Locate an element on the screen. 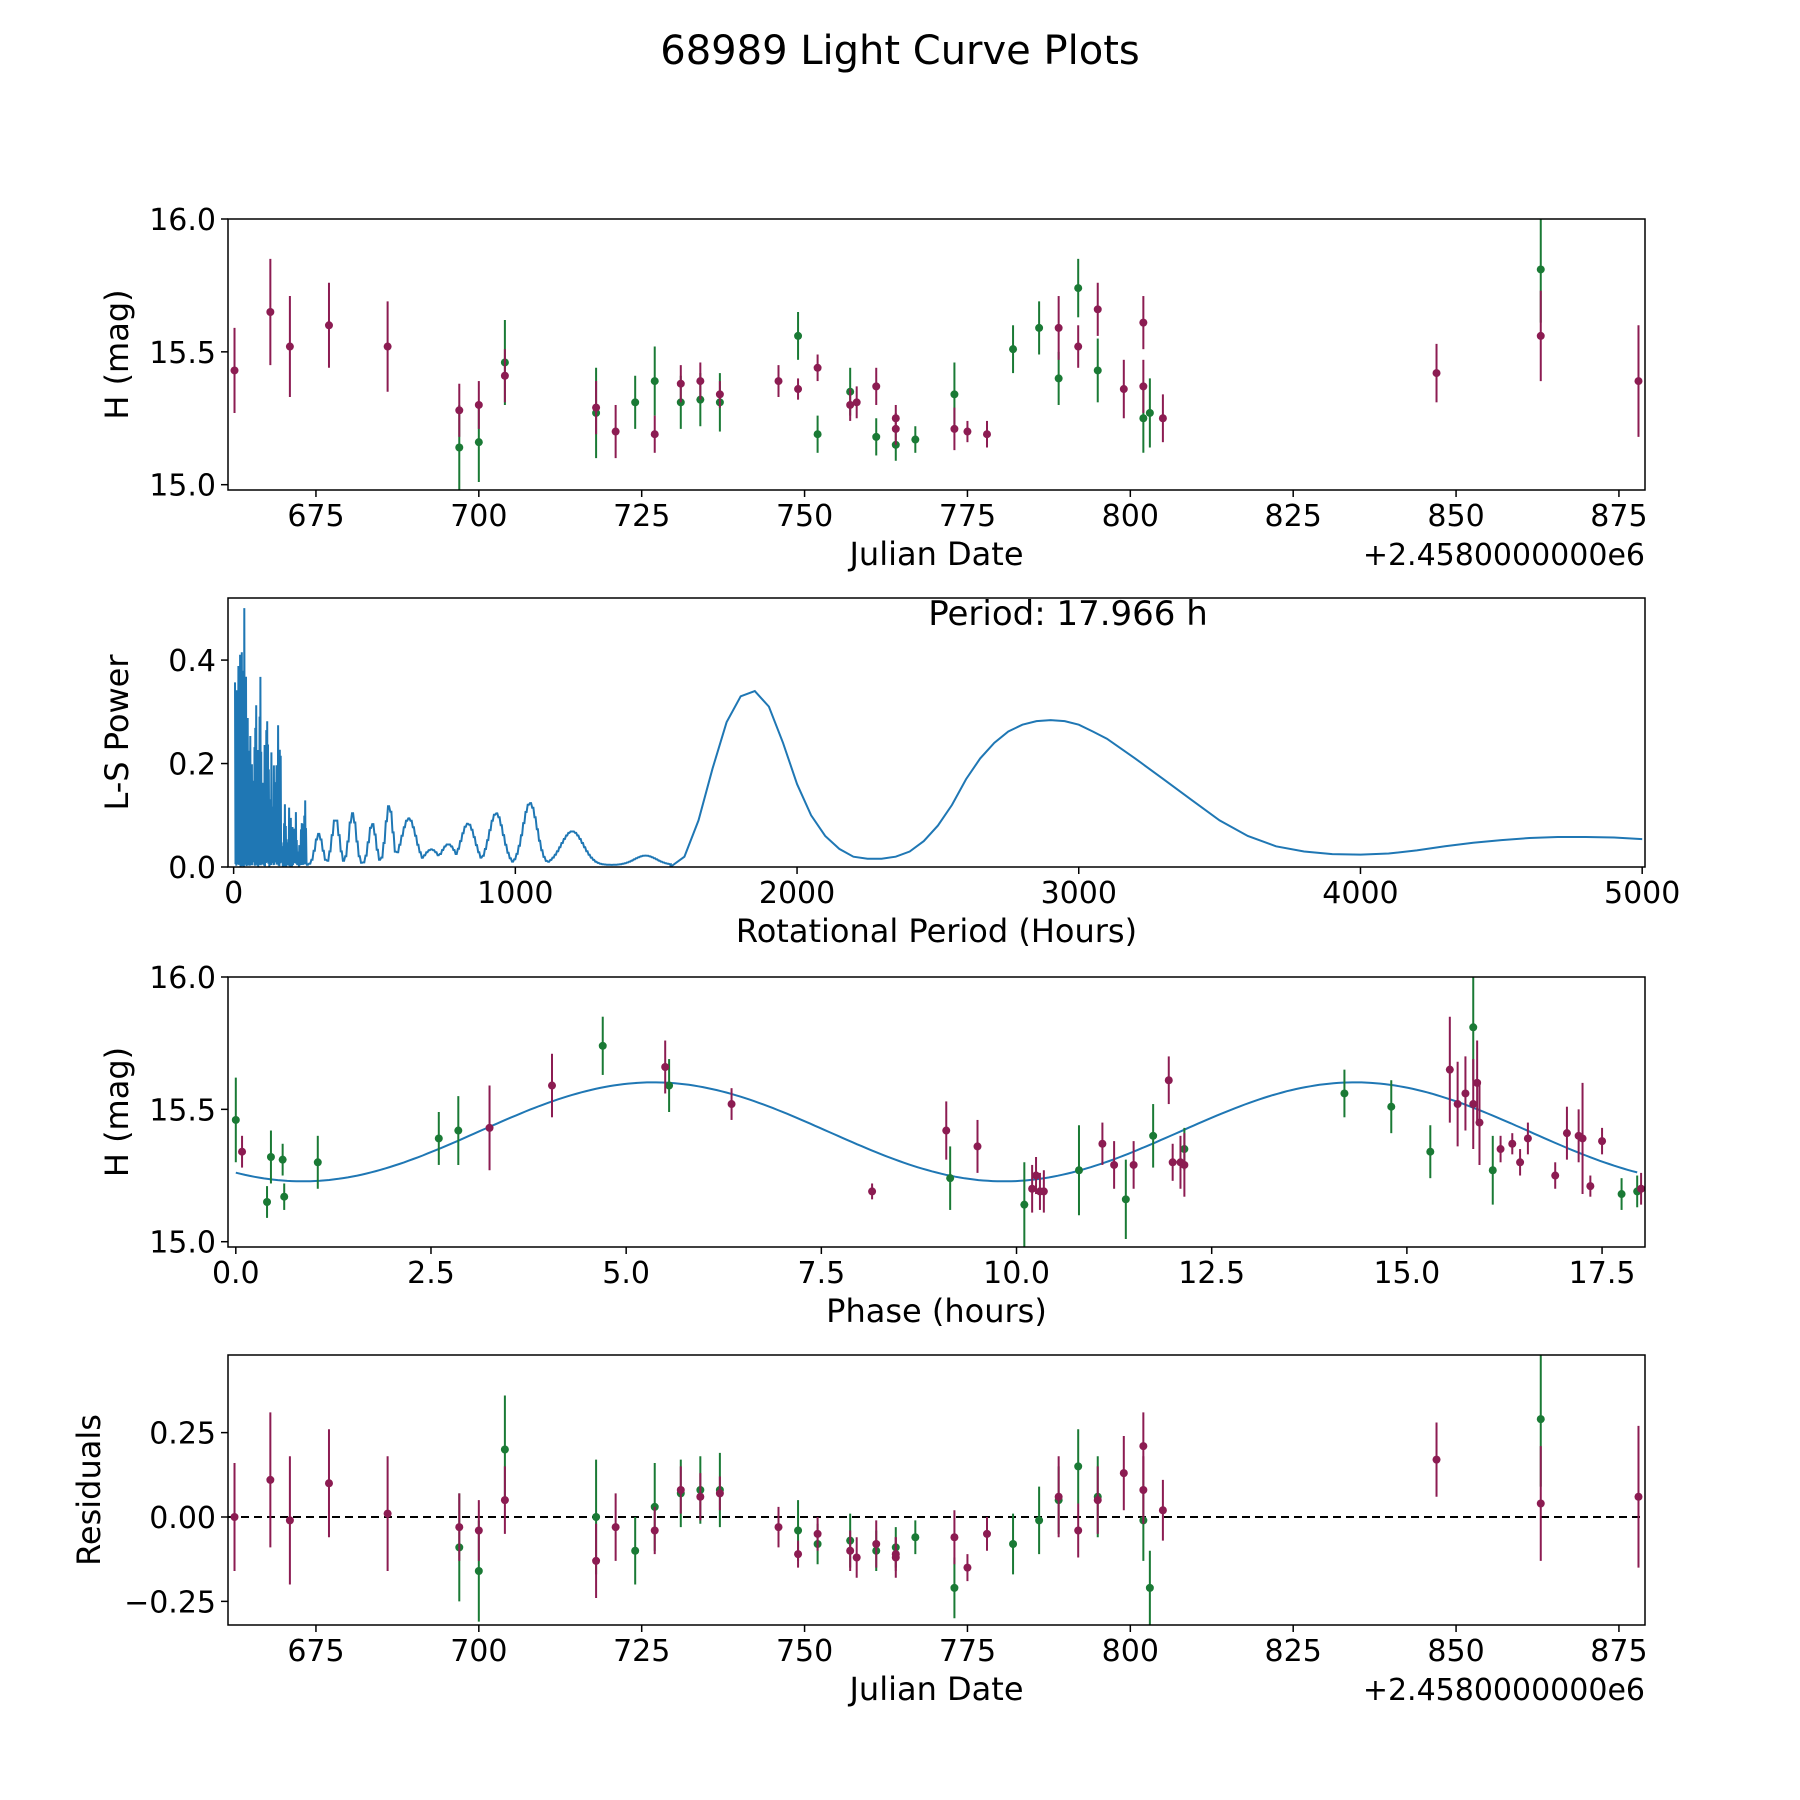 Image resolution: width=1800 pixels, height=1800 pixels. y-tick-label: −0.25 is located at coordinates (170, 1602).